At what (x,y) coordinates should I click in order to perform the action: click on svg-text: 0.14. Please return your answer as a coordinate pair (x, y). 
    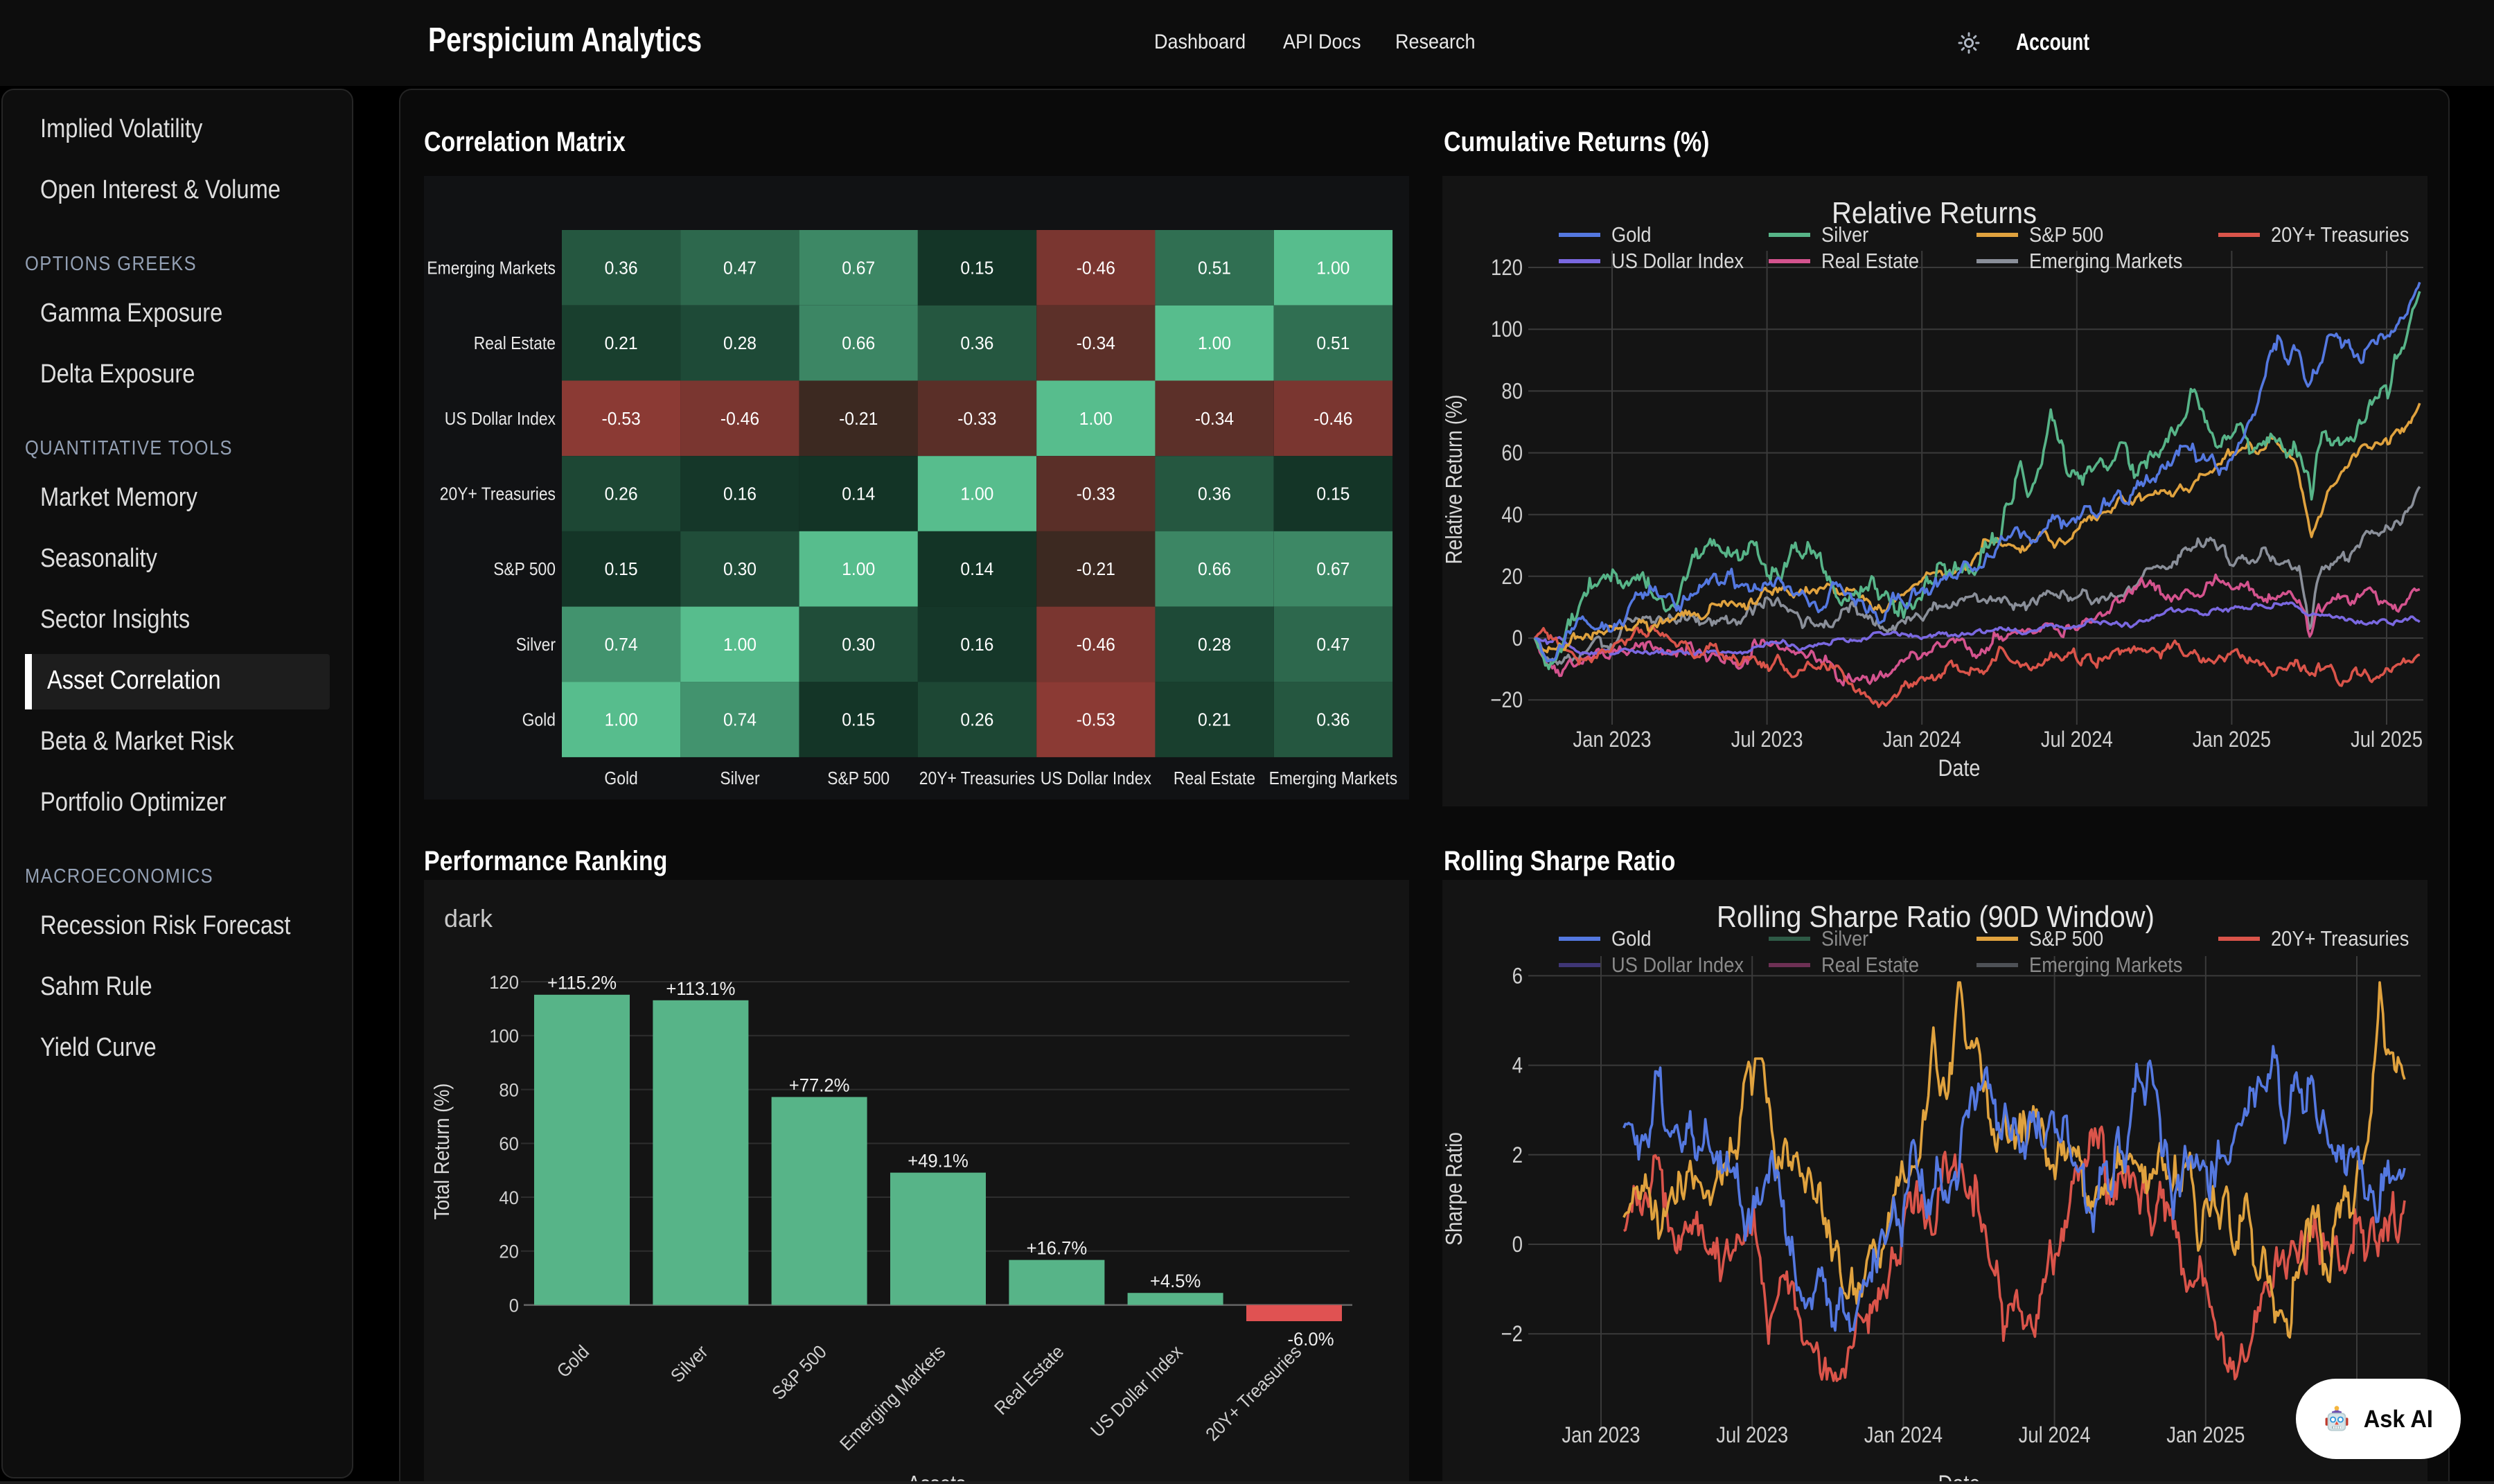
    Looking at the image, I should click on (977, 568).